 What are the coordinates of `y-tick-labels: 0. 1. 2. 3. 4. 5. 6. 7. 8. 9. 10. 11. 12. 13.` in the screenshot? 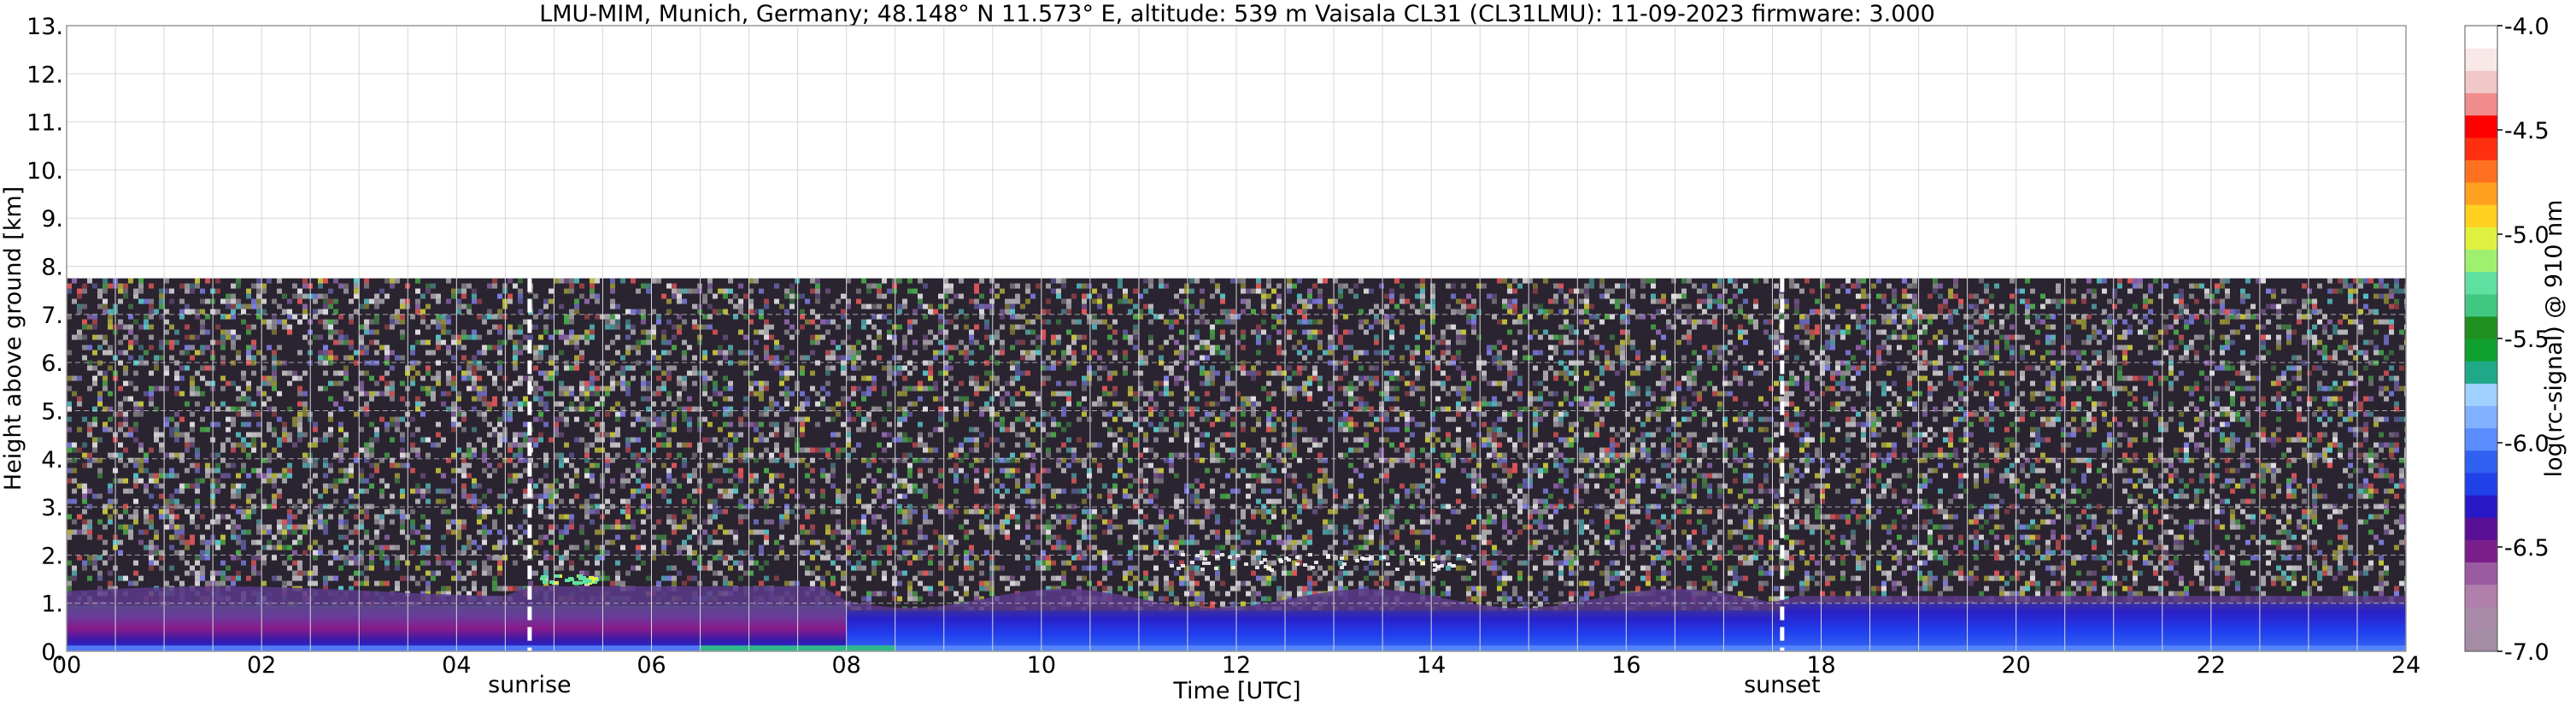 It's located at (44, 340).